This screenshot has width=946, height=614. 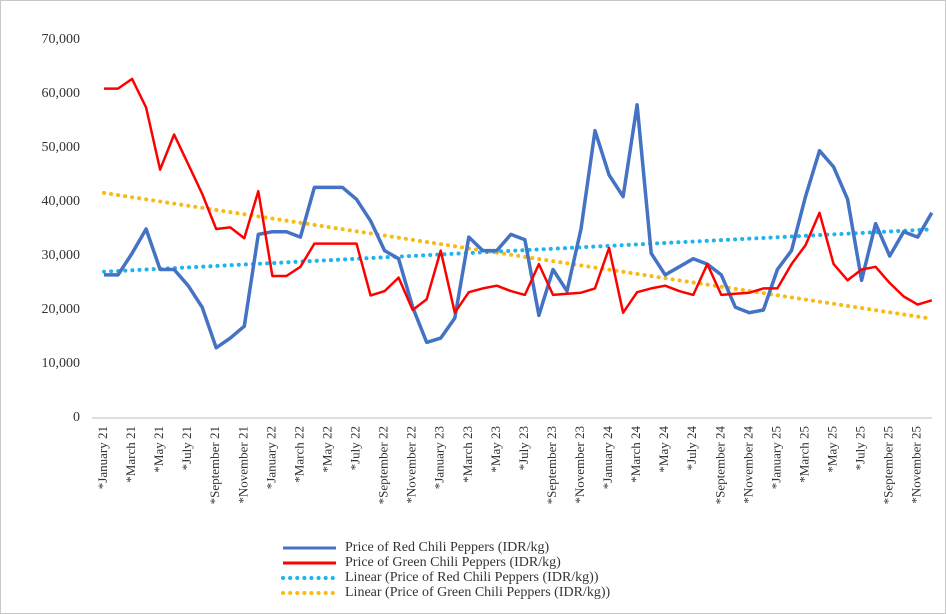 I want to click on x-tick-label: *May 24, so click(x=663, y=449).